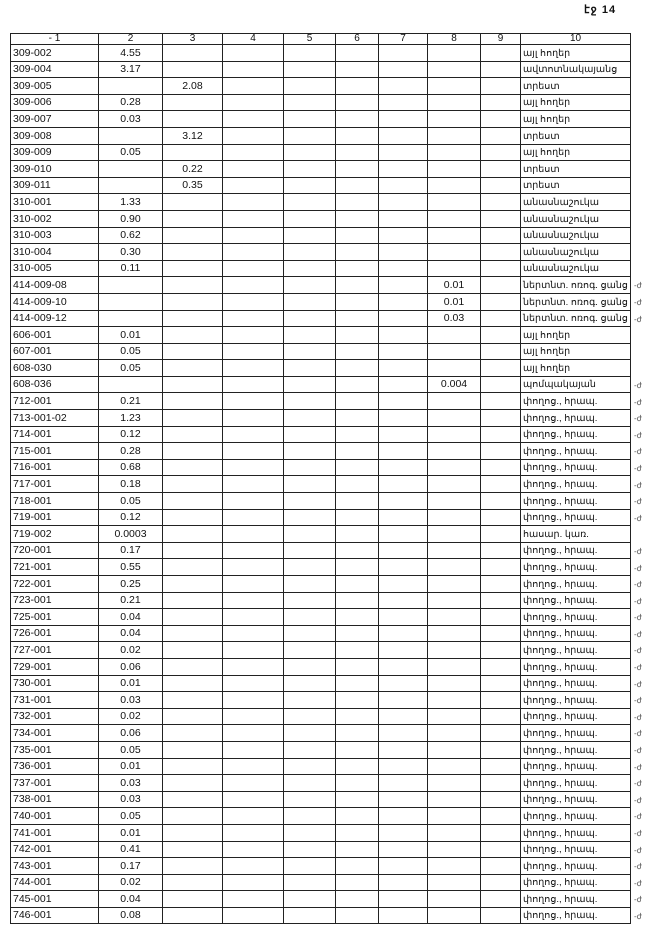  I want to click on parcel-code-cell: 742-001, so click(54, 849).